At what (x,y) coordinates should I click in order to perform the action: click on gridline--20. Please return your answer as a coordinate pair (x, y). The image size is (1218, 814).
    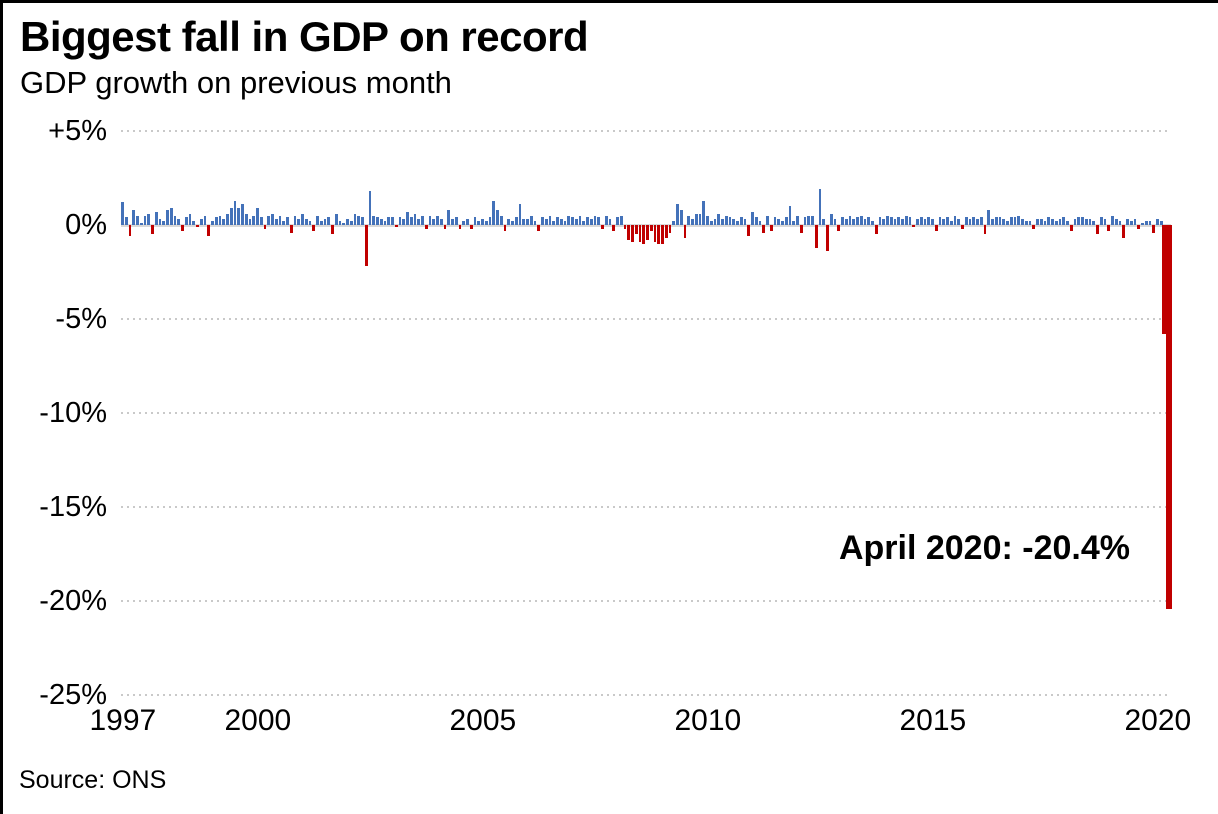
    Looking at the image, I should click on (646, 601).